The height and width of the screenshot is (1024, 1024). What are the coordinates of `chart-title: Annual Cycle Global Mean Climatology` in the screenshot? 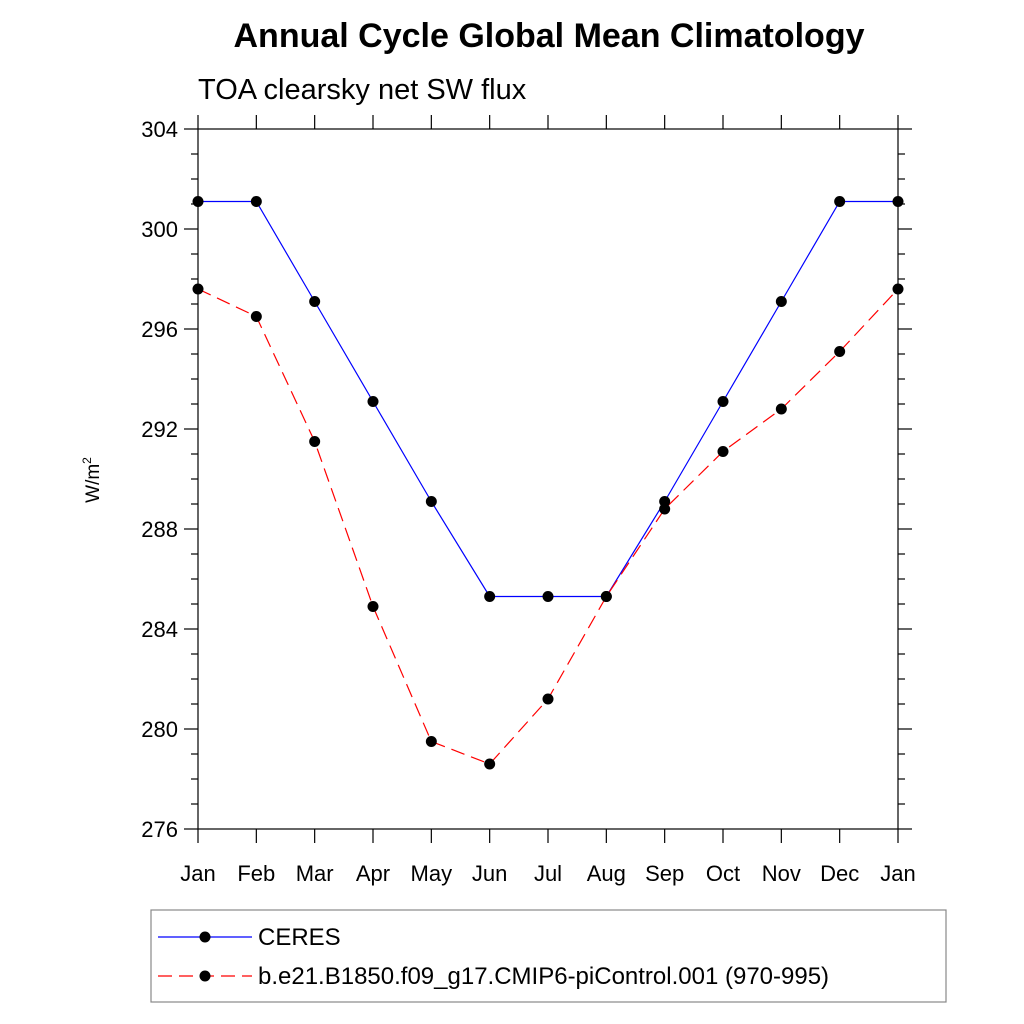 It's located at (549, 36).